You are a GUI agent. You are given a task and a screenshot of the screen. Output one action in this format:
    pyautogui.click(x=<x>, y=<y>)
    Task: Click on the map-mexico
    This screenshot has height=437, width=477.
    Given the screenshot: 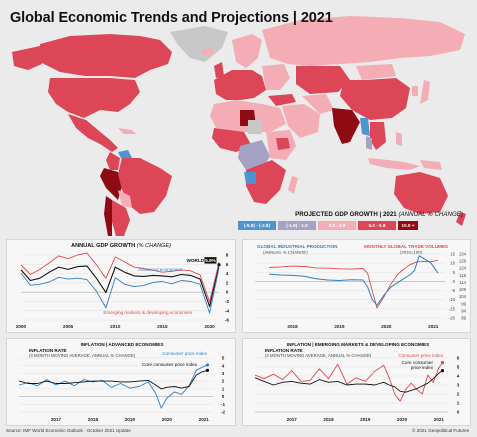 What is the action you would take?
    pyautogui.click(x=93, y=133)
    